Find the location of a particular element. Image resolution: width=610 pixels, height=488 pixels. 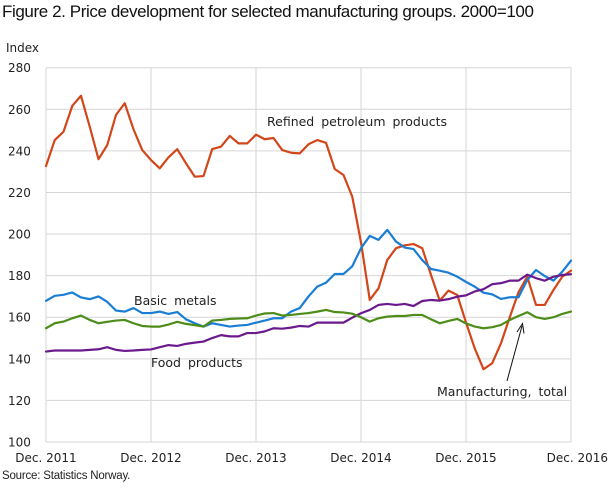

y-tick-label: 200 is located at coordinates (19, 235).